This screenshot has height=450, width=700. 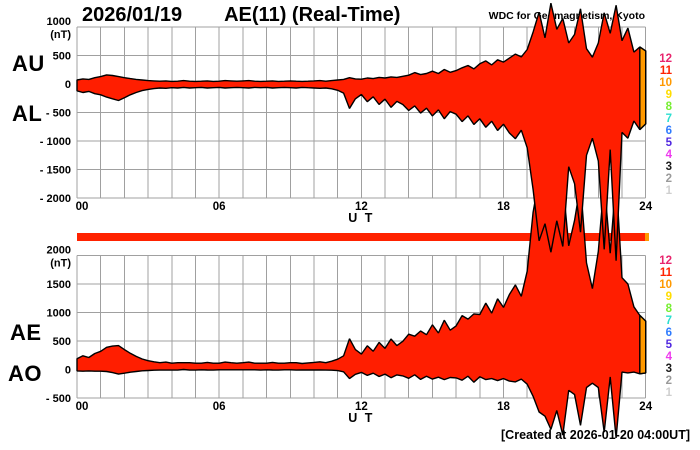 I want to click on station-count-bar, so click(x=363, y=237).